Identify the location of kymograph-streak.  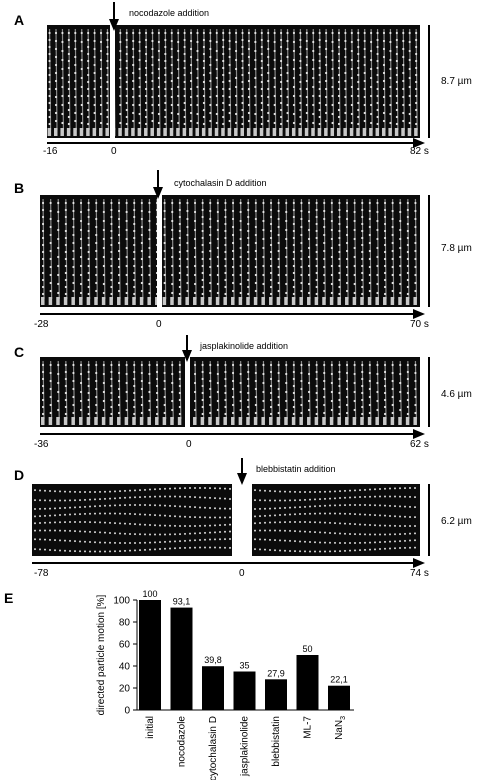
(146, 79).